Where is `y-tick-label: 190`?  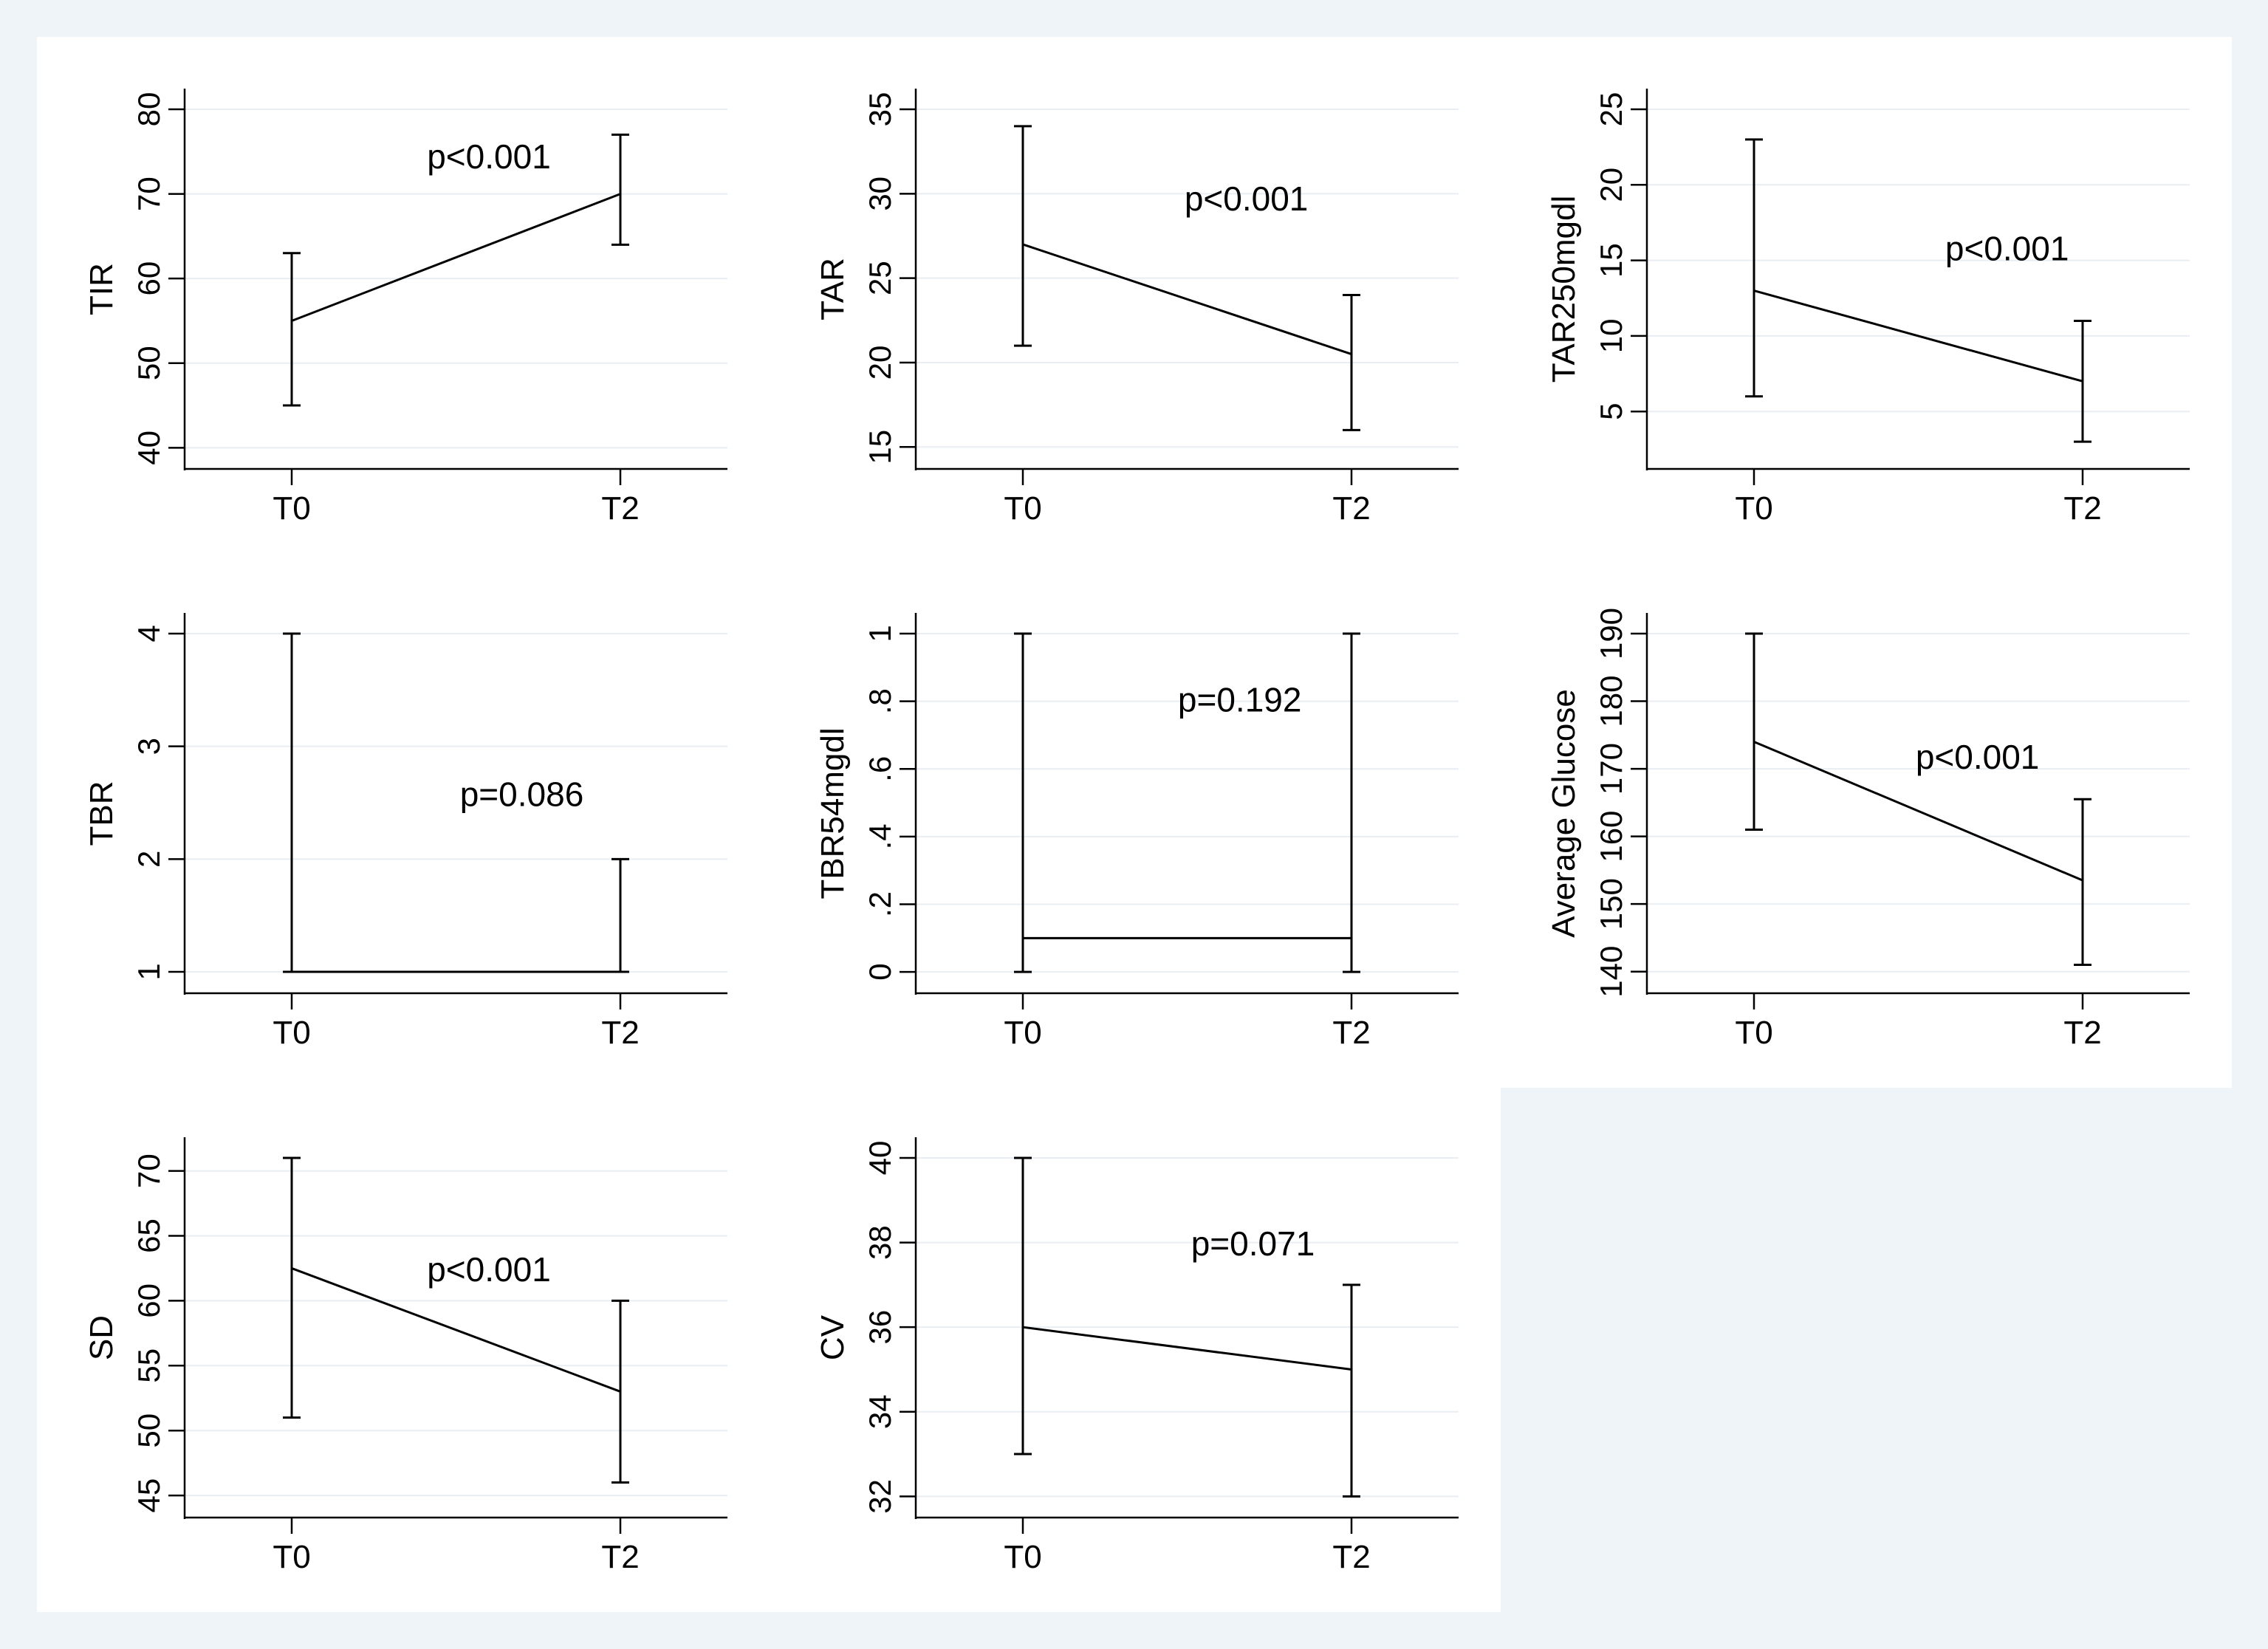 y-tick-label: 190 is located at coordinates (1611, 634).